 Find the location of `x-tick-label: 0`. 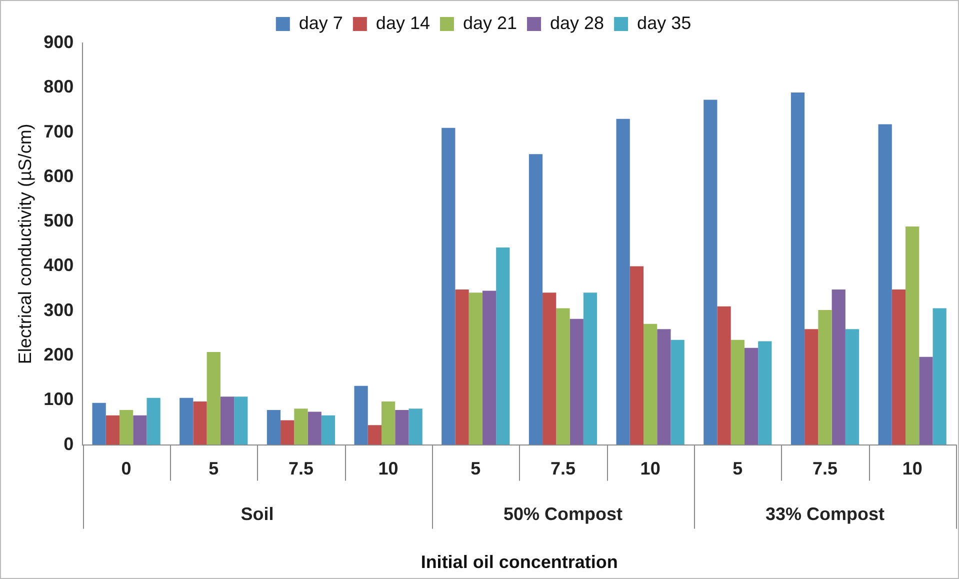

x-tick-label: 0 is located at coordinates (126, 468).